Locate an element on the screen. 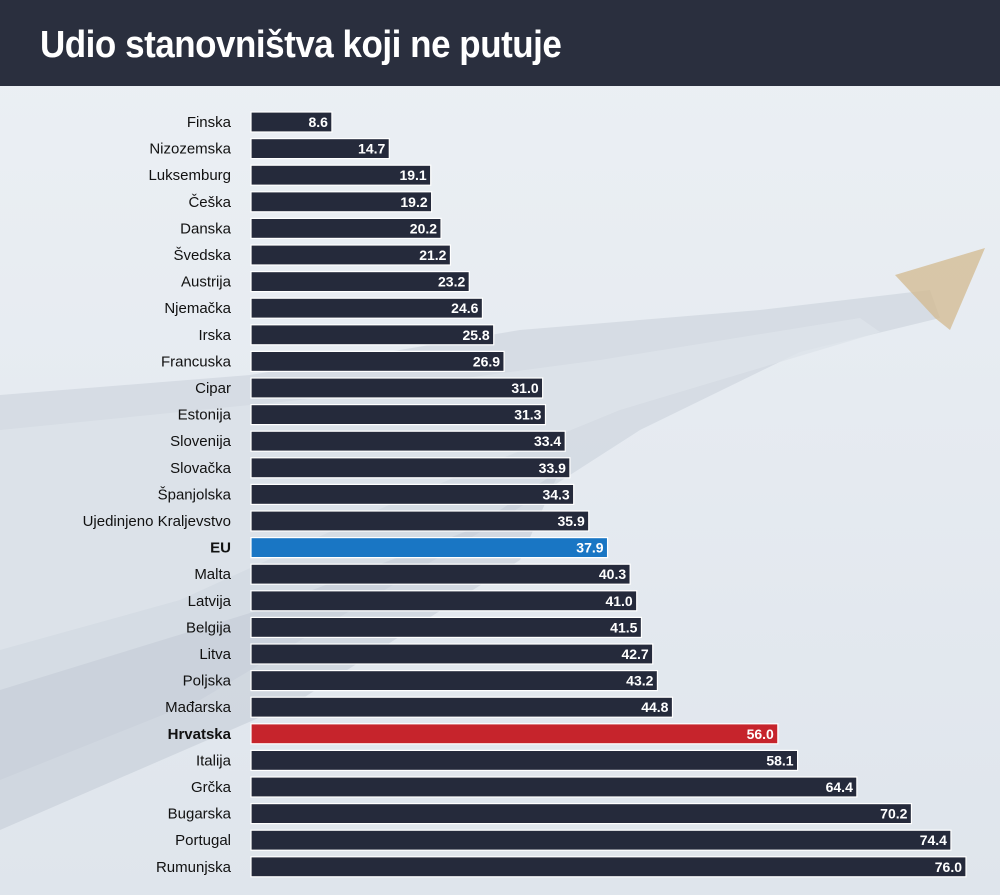 This screenshot has width=1000, height=895. category-label-grcka: Grčka is located at coordinates (211, 787).